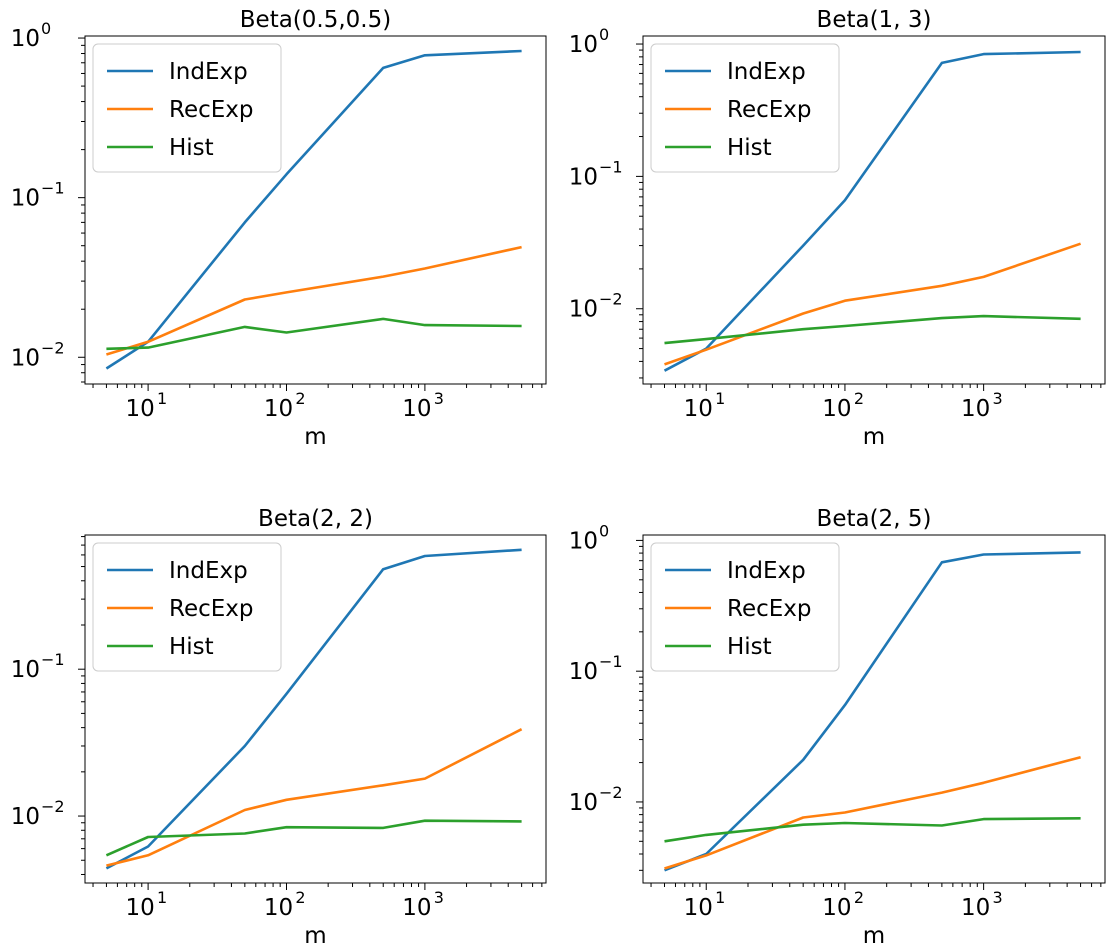 The width and height of the screenshot is (1108, 949). What do you see at coordinates (315, 519) in the screenshot?
I see `subplot-title: Beta(2, 2)` at bounding box center [315, 519].